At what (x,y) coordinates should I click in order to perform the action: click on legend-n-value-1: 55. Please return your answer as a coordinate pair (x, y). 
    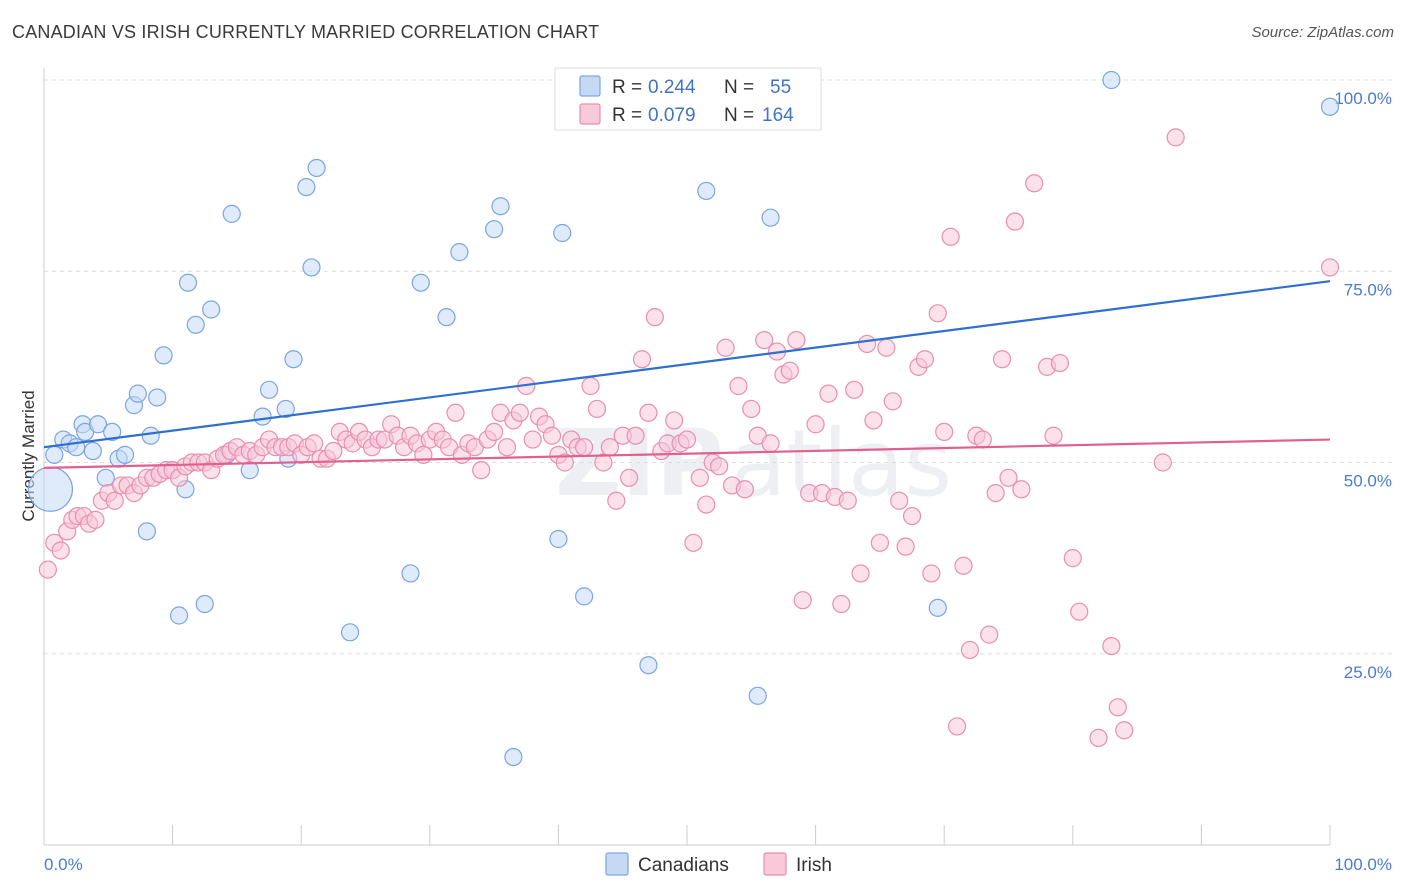
    Looking at the image, I should click on (780, 87).